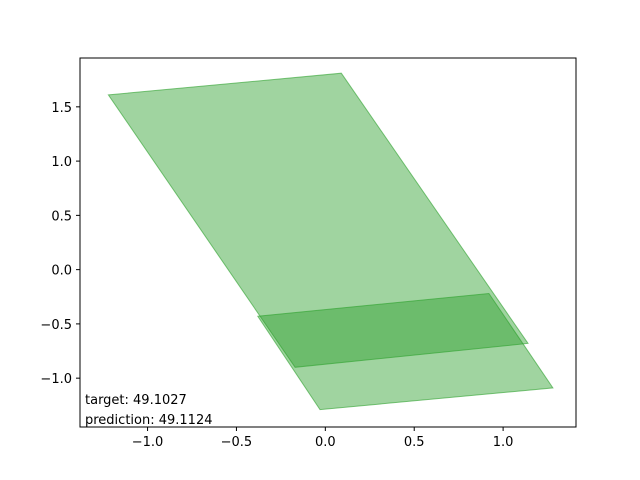 The image size is (640, 480). I want to click on x-tick-label: −0.5, so click(237, 442).